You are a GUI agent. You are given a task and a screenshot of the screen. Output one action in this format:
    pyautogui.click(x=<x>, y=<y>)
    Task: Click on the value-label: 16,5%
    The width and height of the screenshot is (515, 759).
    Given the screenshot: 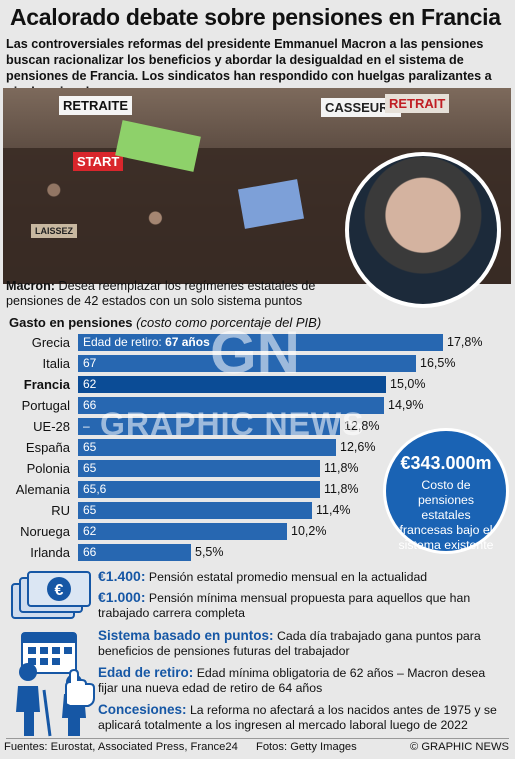 What is the action you would take?
    pyautogui.click(x=438, y=363)
    